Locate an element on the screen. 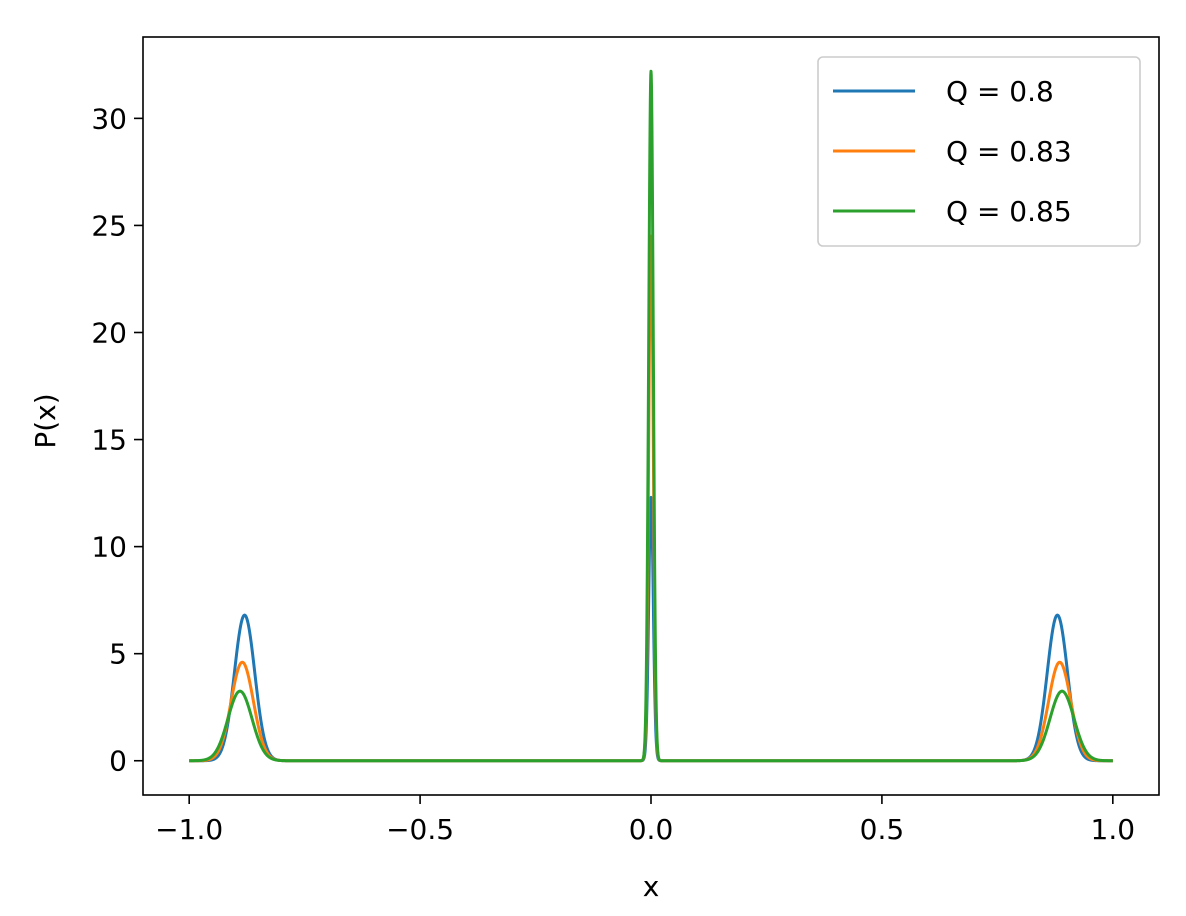  x-tick-label: 0.5 is located at coordinates (882, 829).